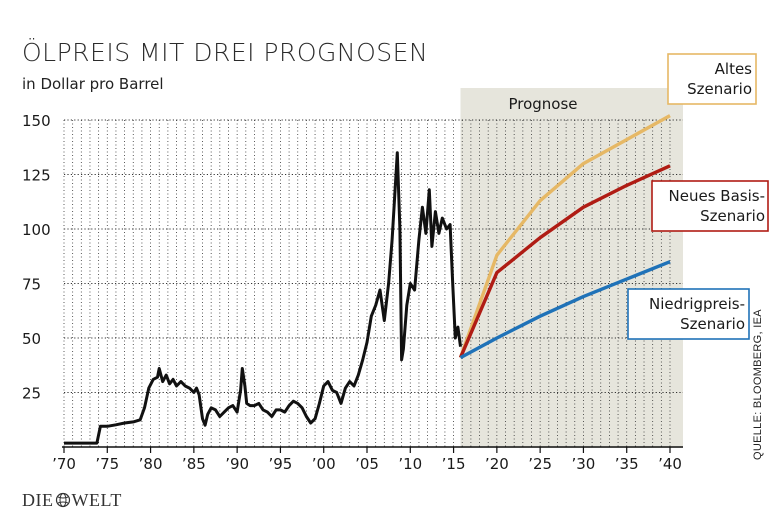  Describe the element at coordinates (710, 206) in the screenshot. I see `label-box-neues` at that location.